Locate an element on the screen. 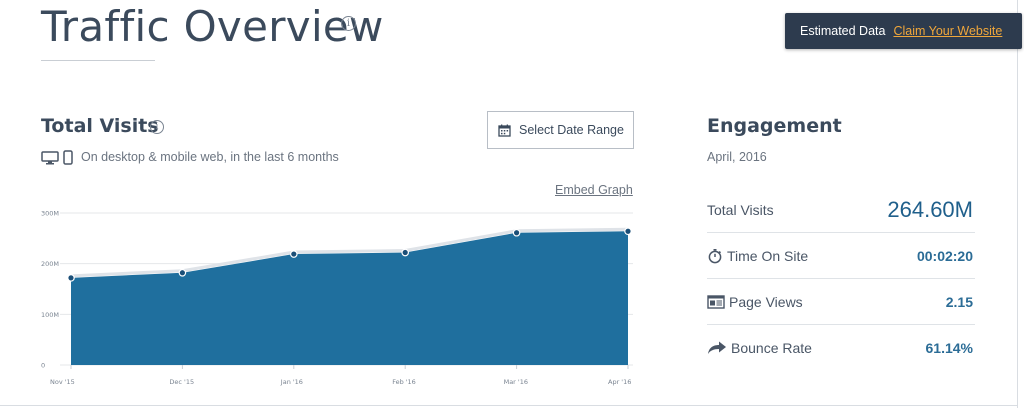 The height and width of the screenshot is (408, 1024). mobile-icon is located at coordinates (68, 157).